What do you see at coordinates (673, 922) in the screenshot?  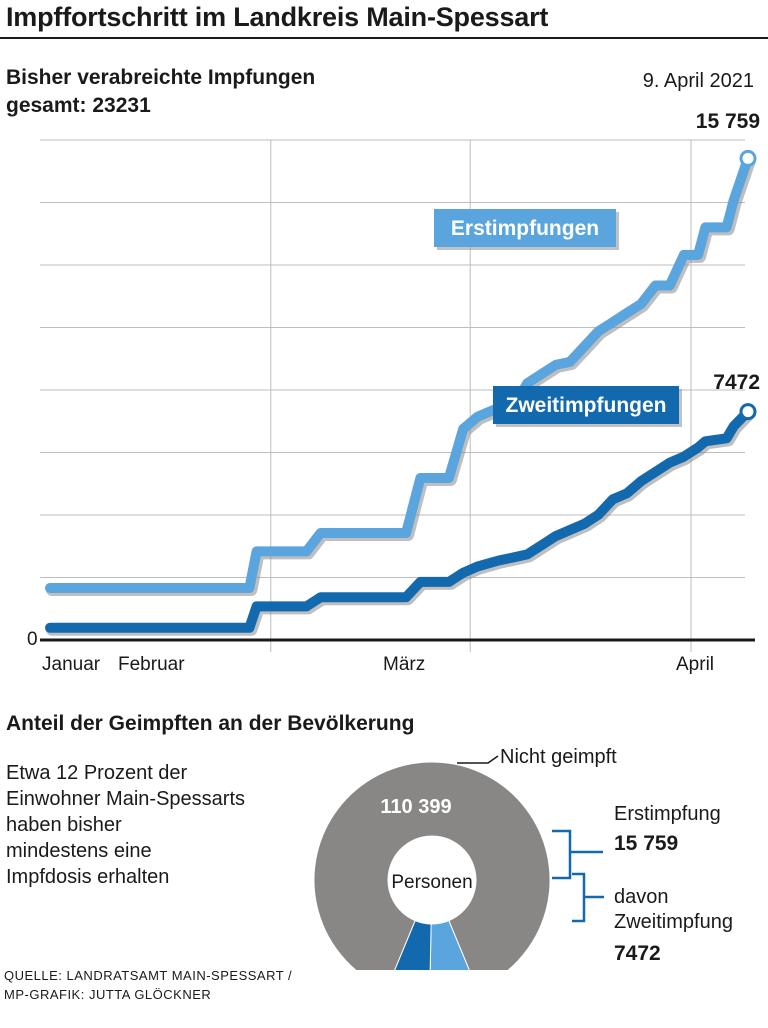 I see `annotation-second-label: Zweitimpfung` at bounding box center [673, 922].